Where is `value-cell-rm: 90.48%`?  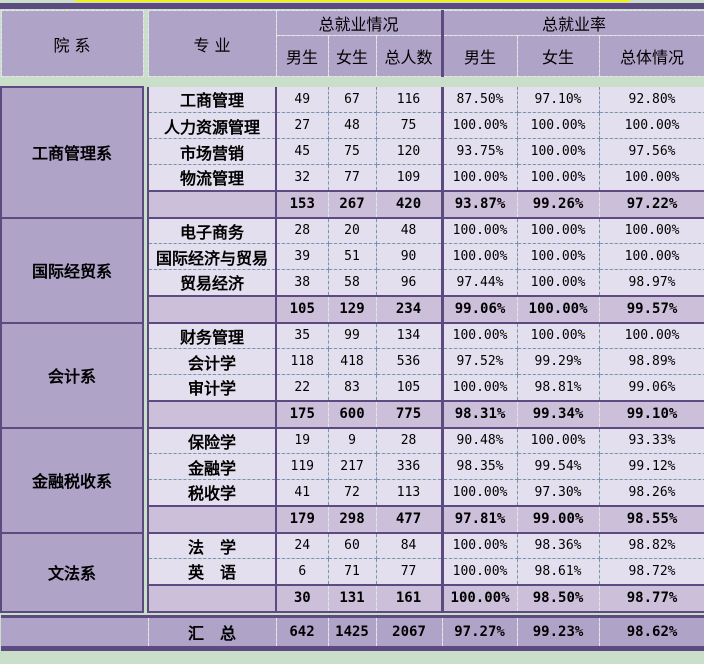
value-cell-rm: 90.48% is located at coordinates (480, 440).